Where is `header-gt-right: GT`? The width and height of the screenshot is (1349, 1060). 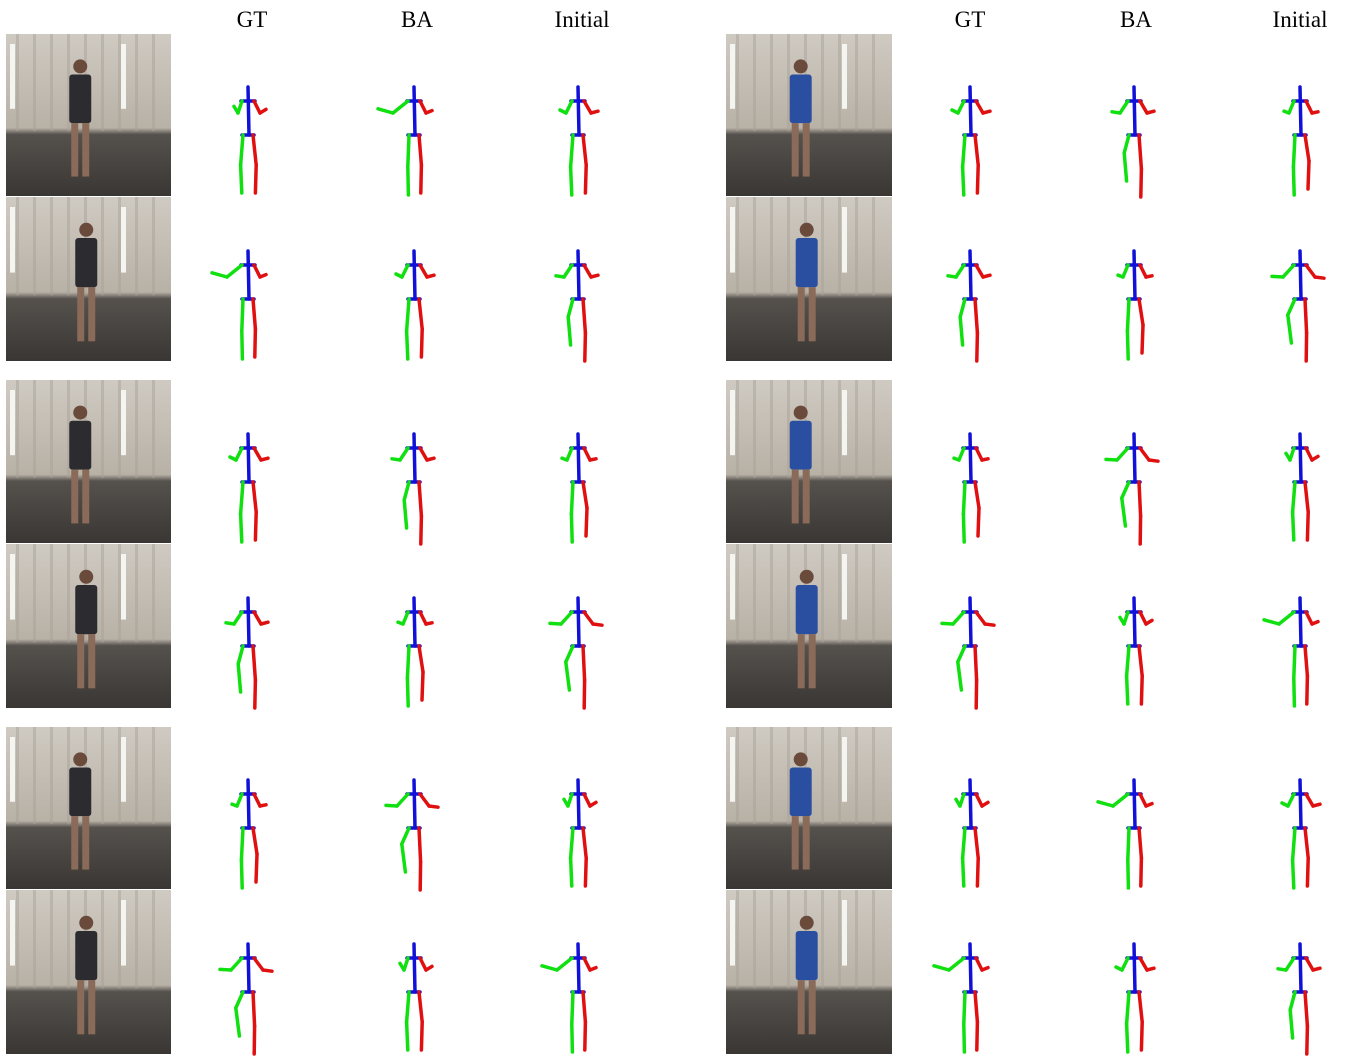
header-gt-right: GT is located at coordinates (970, 20).